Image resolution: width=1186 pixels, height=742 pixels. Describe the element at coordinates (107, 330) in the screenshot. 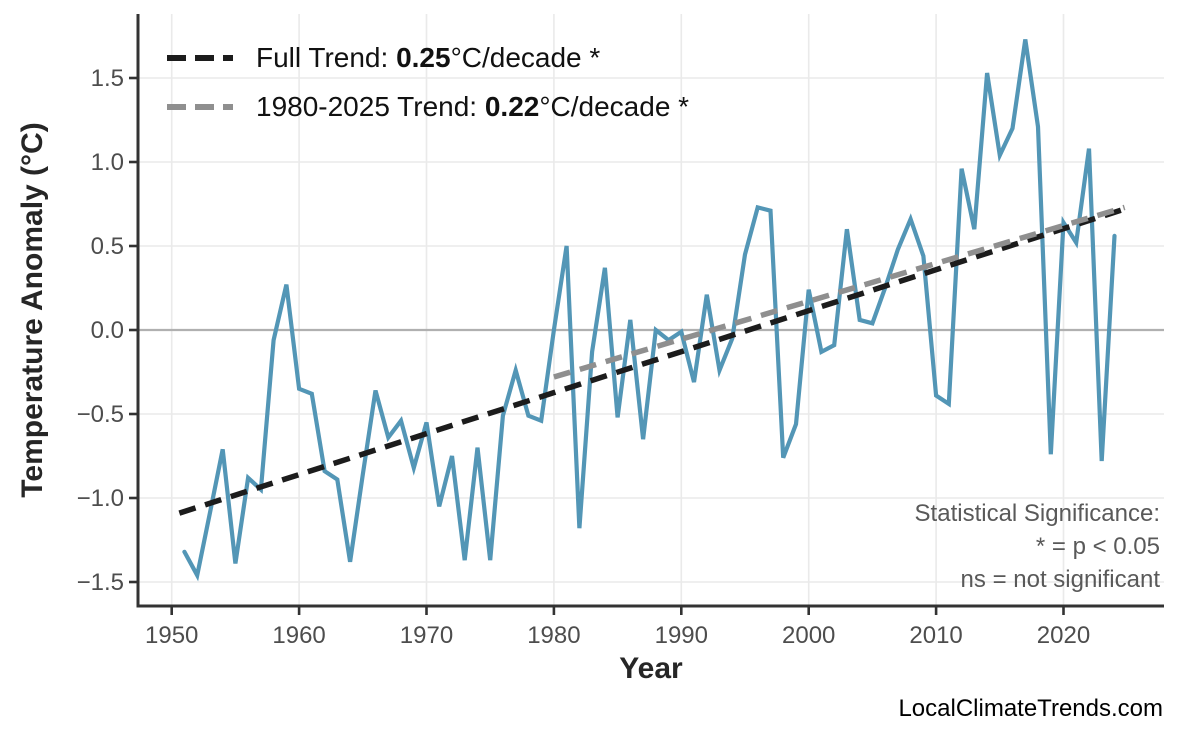

I see `y-tick-label: 0.0` at that location.